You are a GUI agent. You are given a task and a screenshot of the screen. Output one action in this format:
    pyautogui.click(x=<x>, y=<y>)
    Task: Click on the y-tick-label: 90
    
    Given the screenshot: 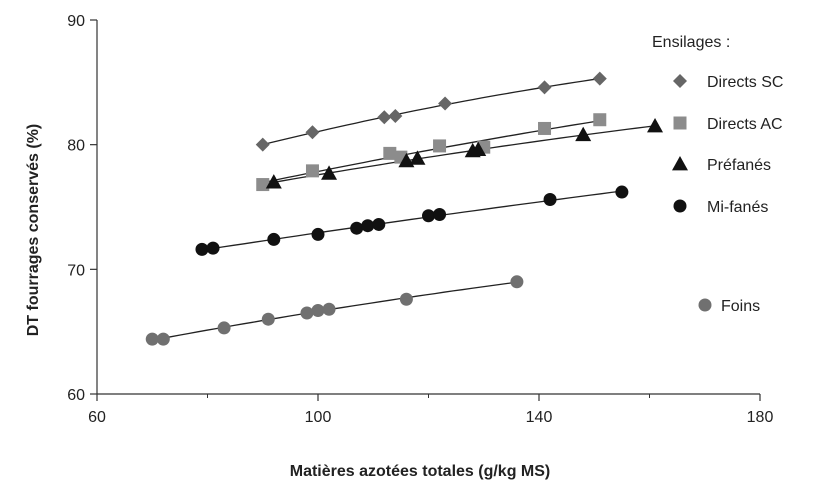 What is the action you would take?
    pyautogui.click(x=76, y=21)
    